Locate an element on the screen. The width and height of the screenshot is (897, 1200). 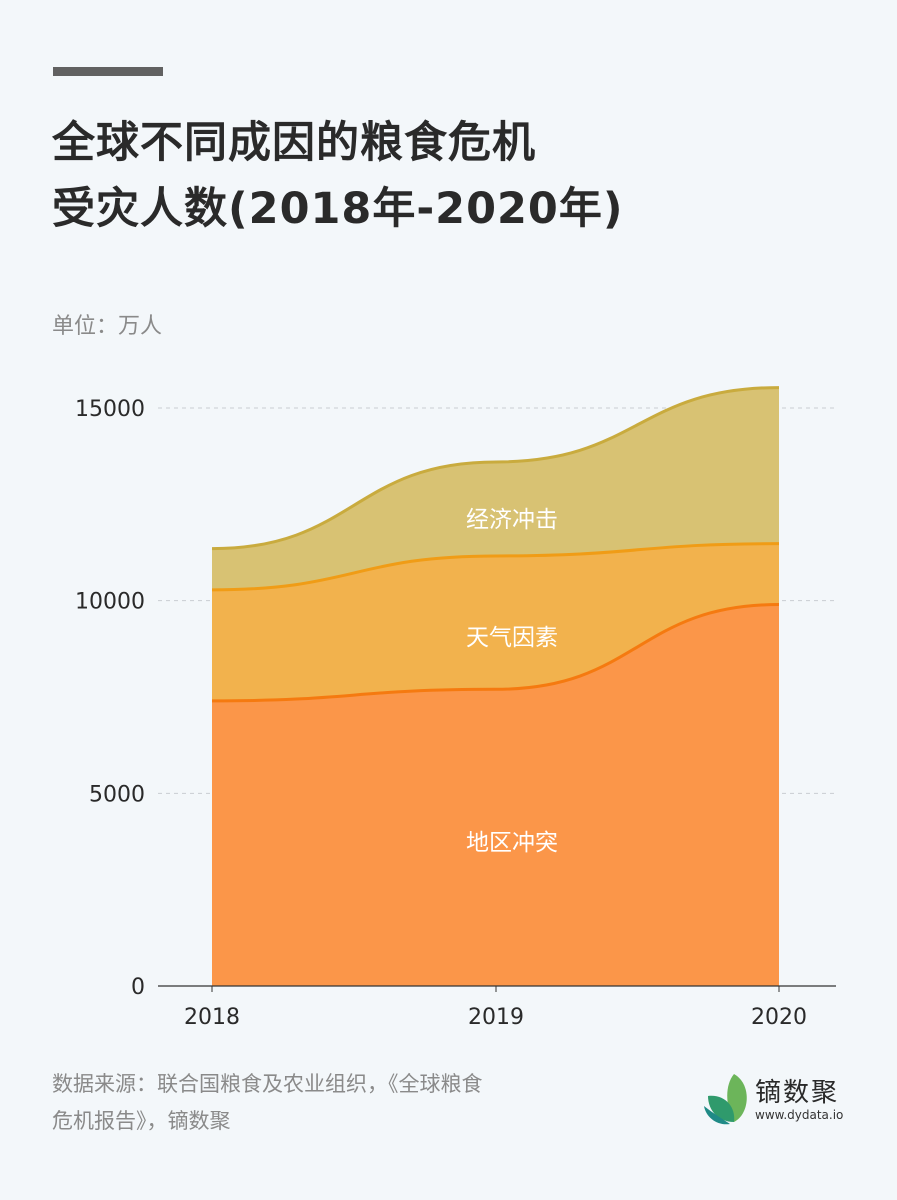
series-label: 天气因素 is located at coordinates (512, 638).